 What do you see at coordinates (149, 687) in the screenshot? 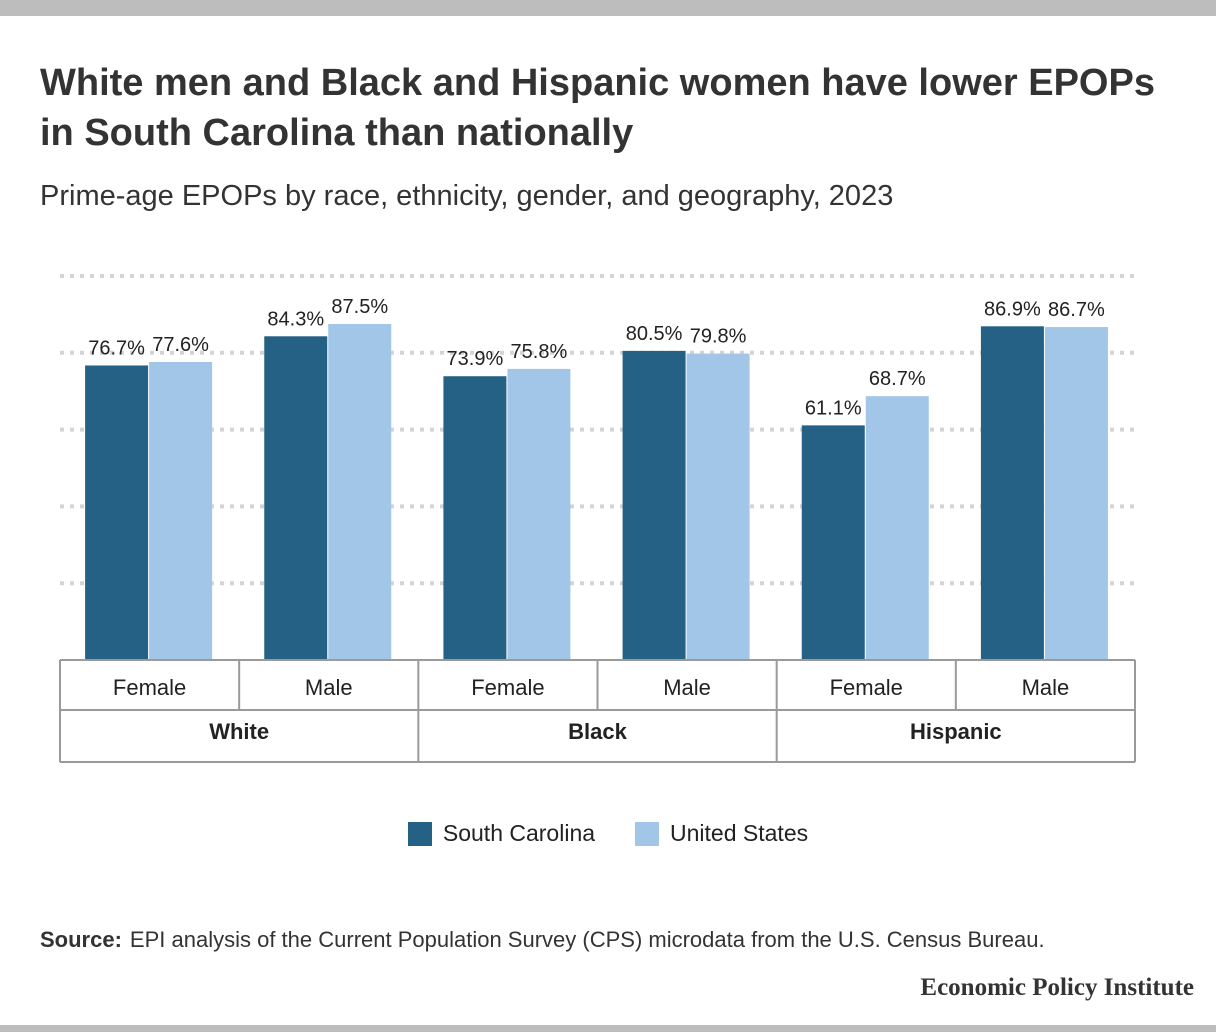
I see `category-label-0: Female` at bounding box center [149, 687].